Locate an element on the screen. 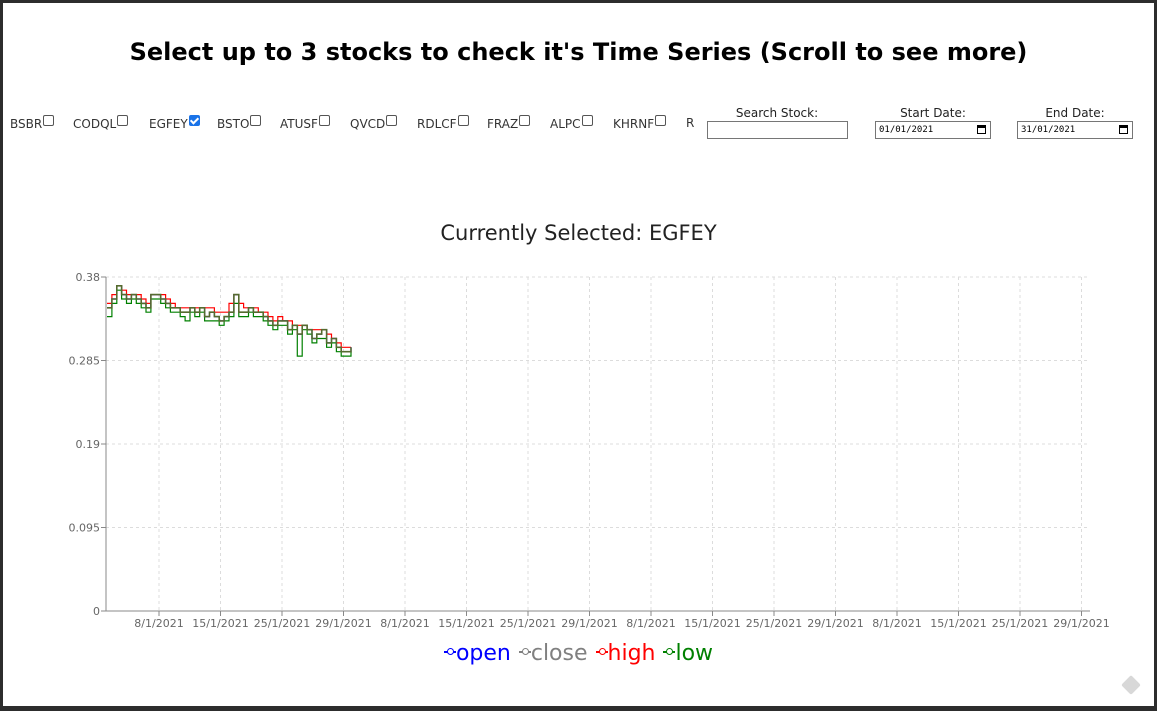 The width and height of the screenshot is (1157, 711). start-date-label: Start Date: is located at coordinates (933, 113).